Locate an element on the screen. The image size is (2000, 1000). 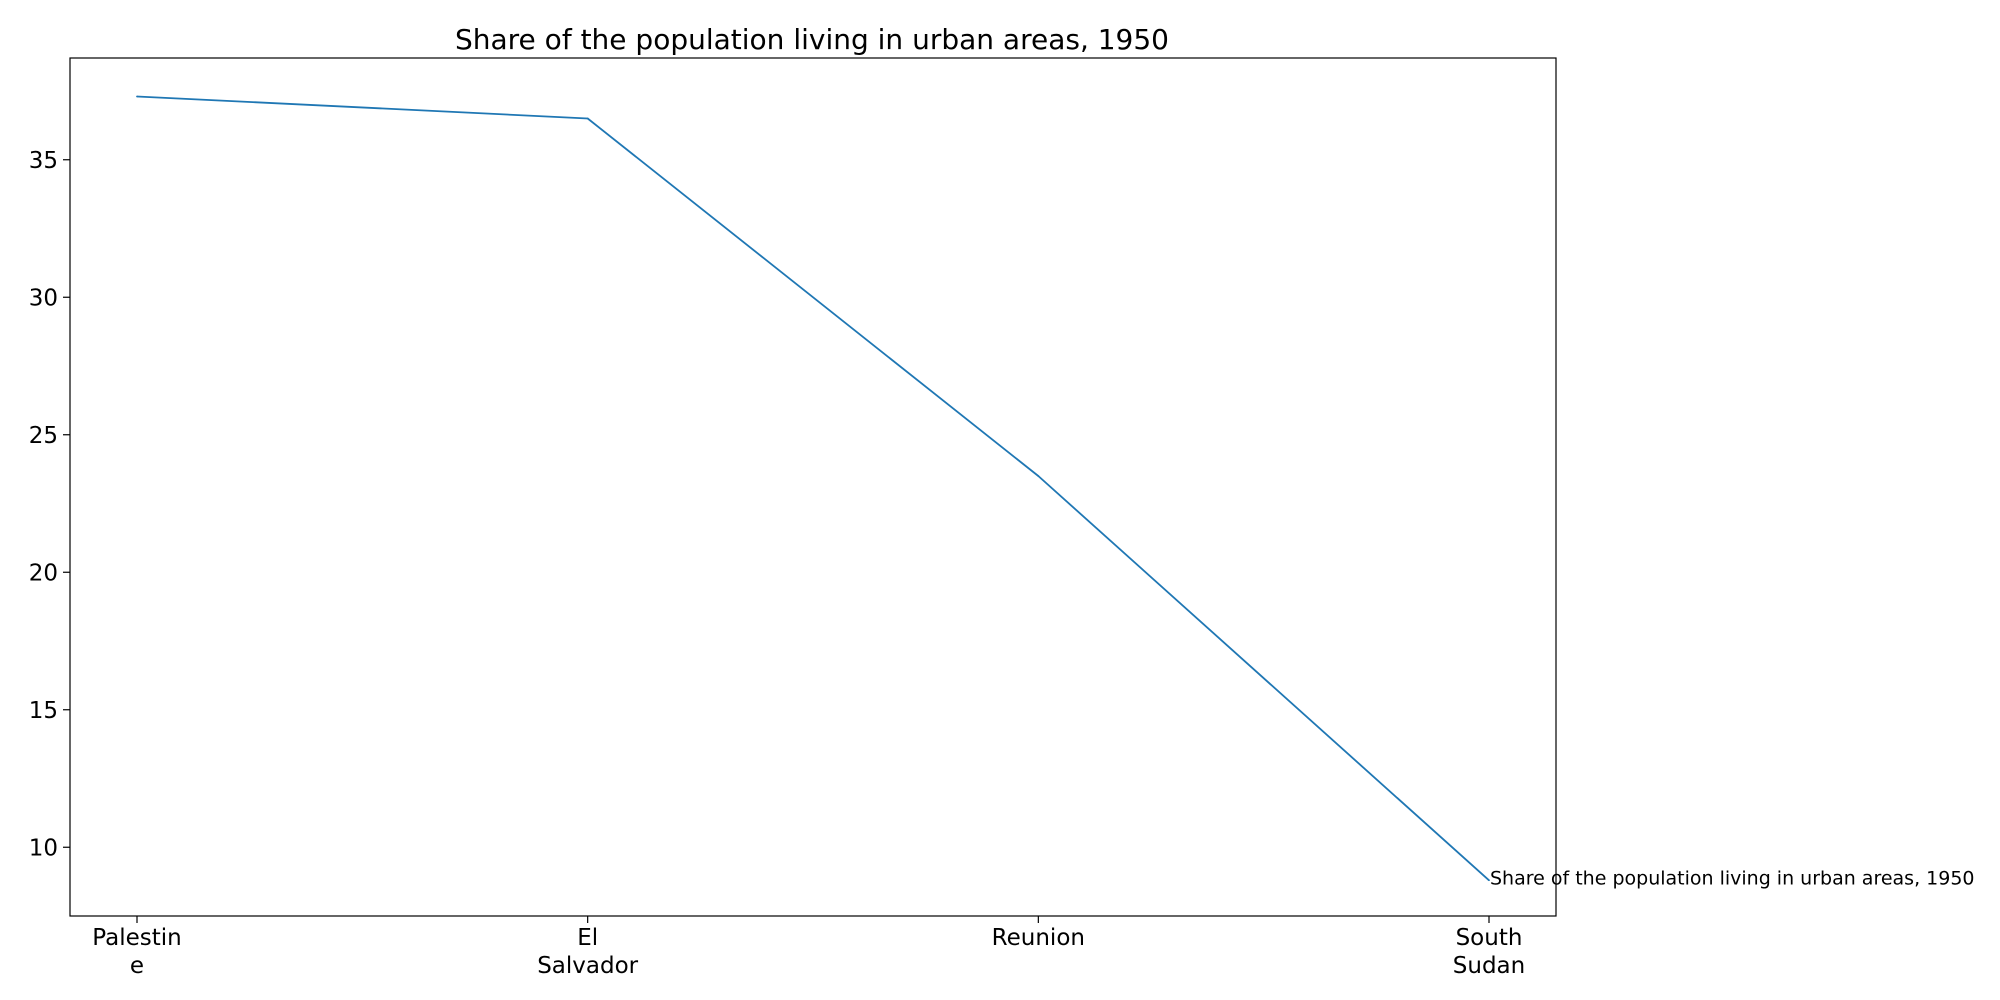
y-tick-label: 30 is located at coordinates (43, 298).